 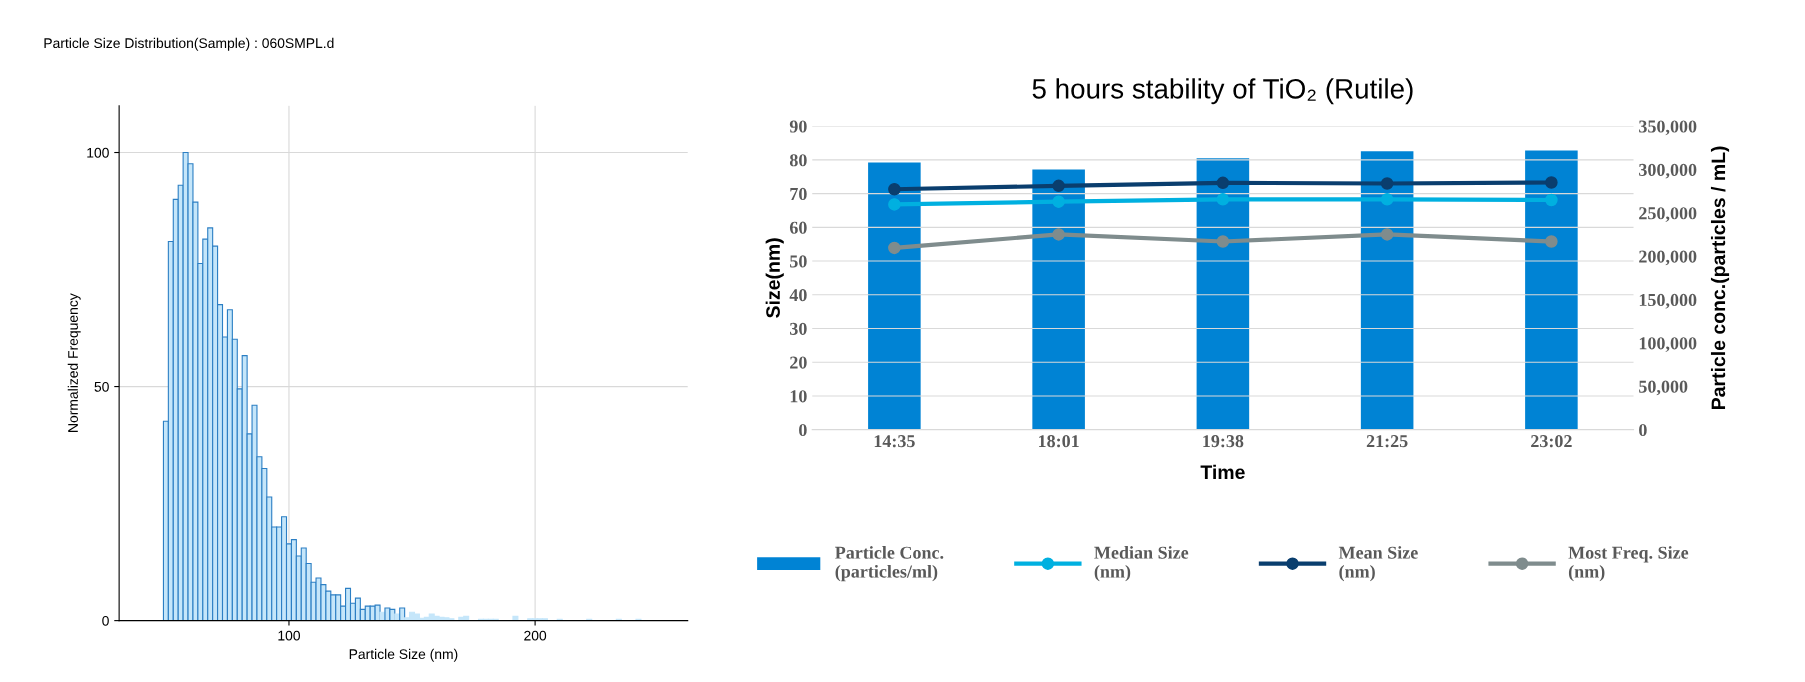 I want to click on y-tick-label: 80, so click(x=798, y=160).